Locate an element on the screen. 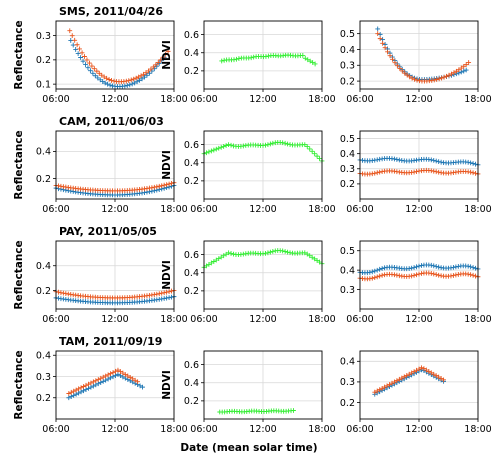 This screenshot has height=456, width=500. panel-title: PAY, 2011/05/05 is located at coordinates (108, 231).